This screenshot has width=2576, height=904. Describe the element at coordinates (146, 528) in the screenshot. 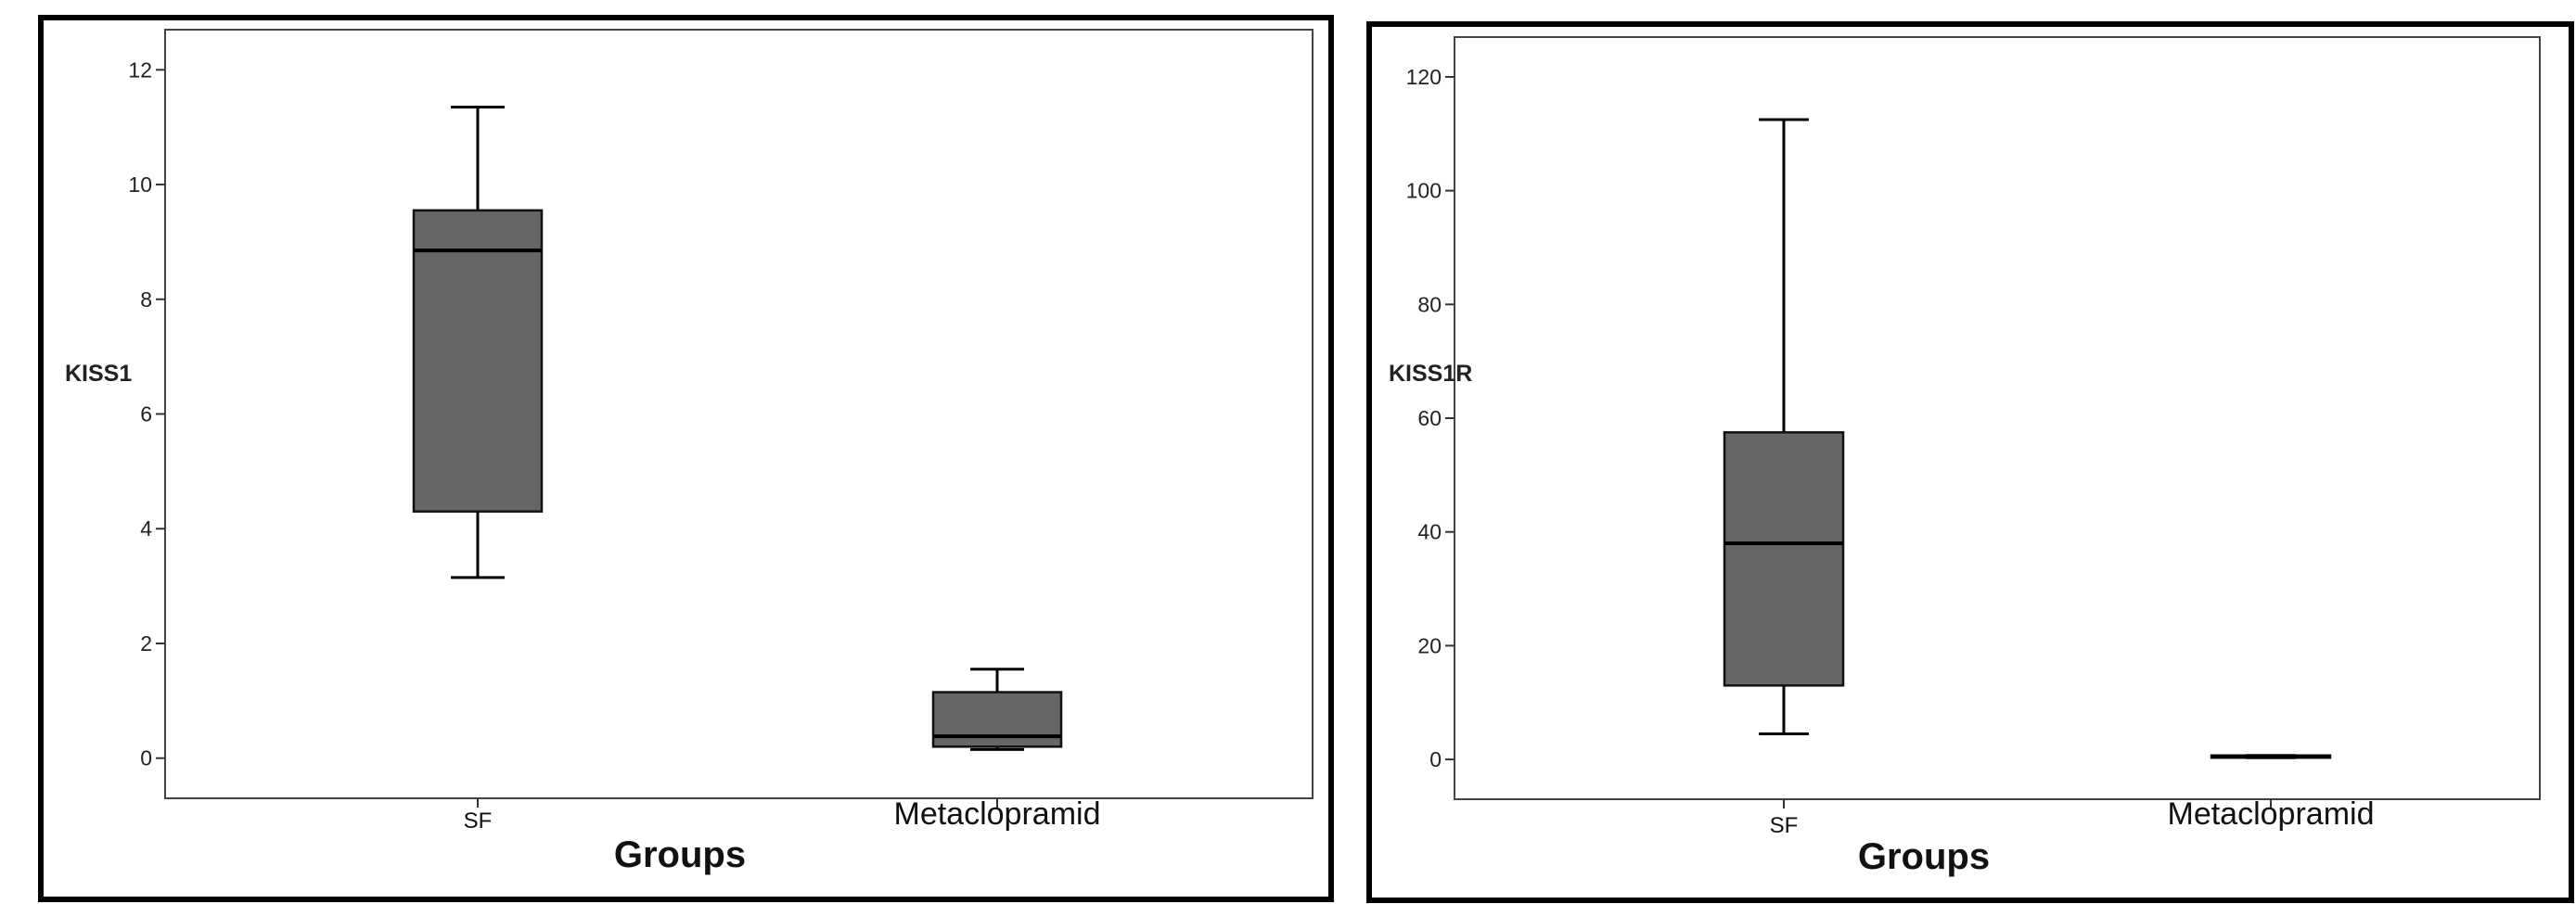

I see `y-tick-label: 4` at that location.